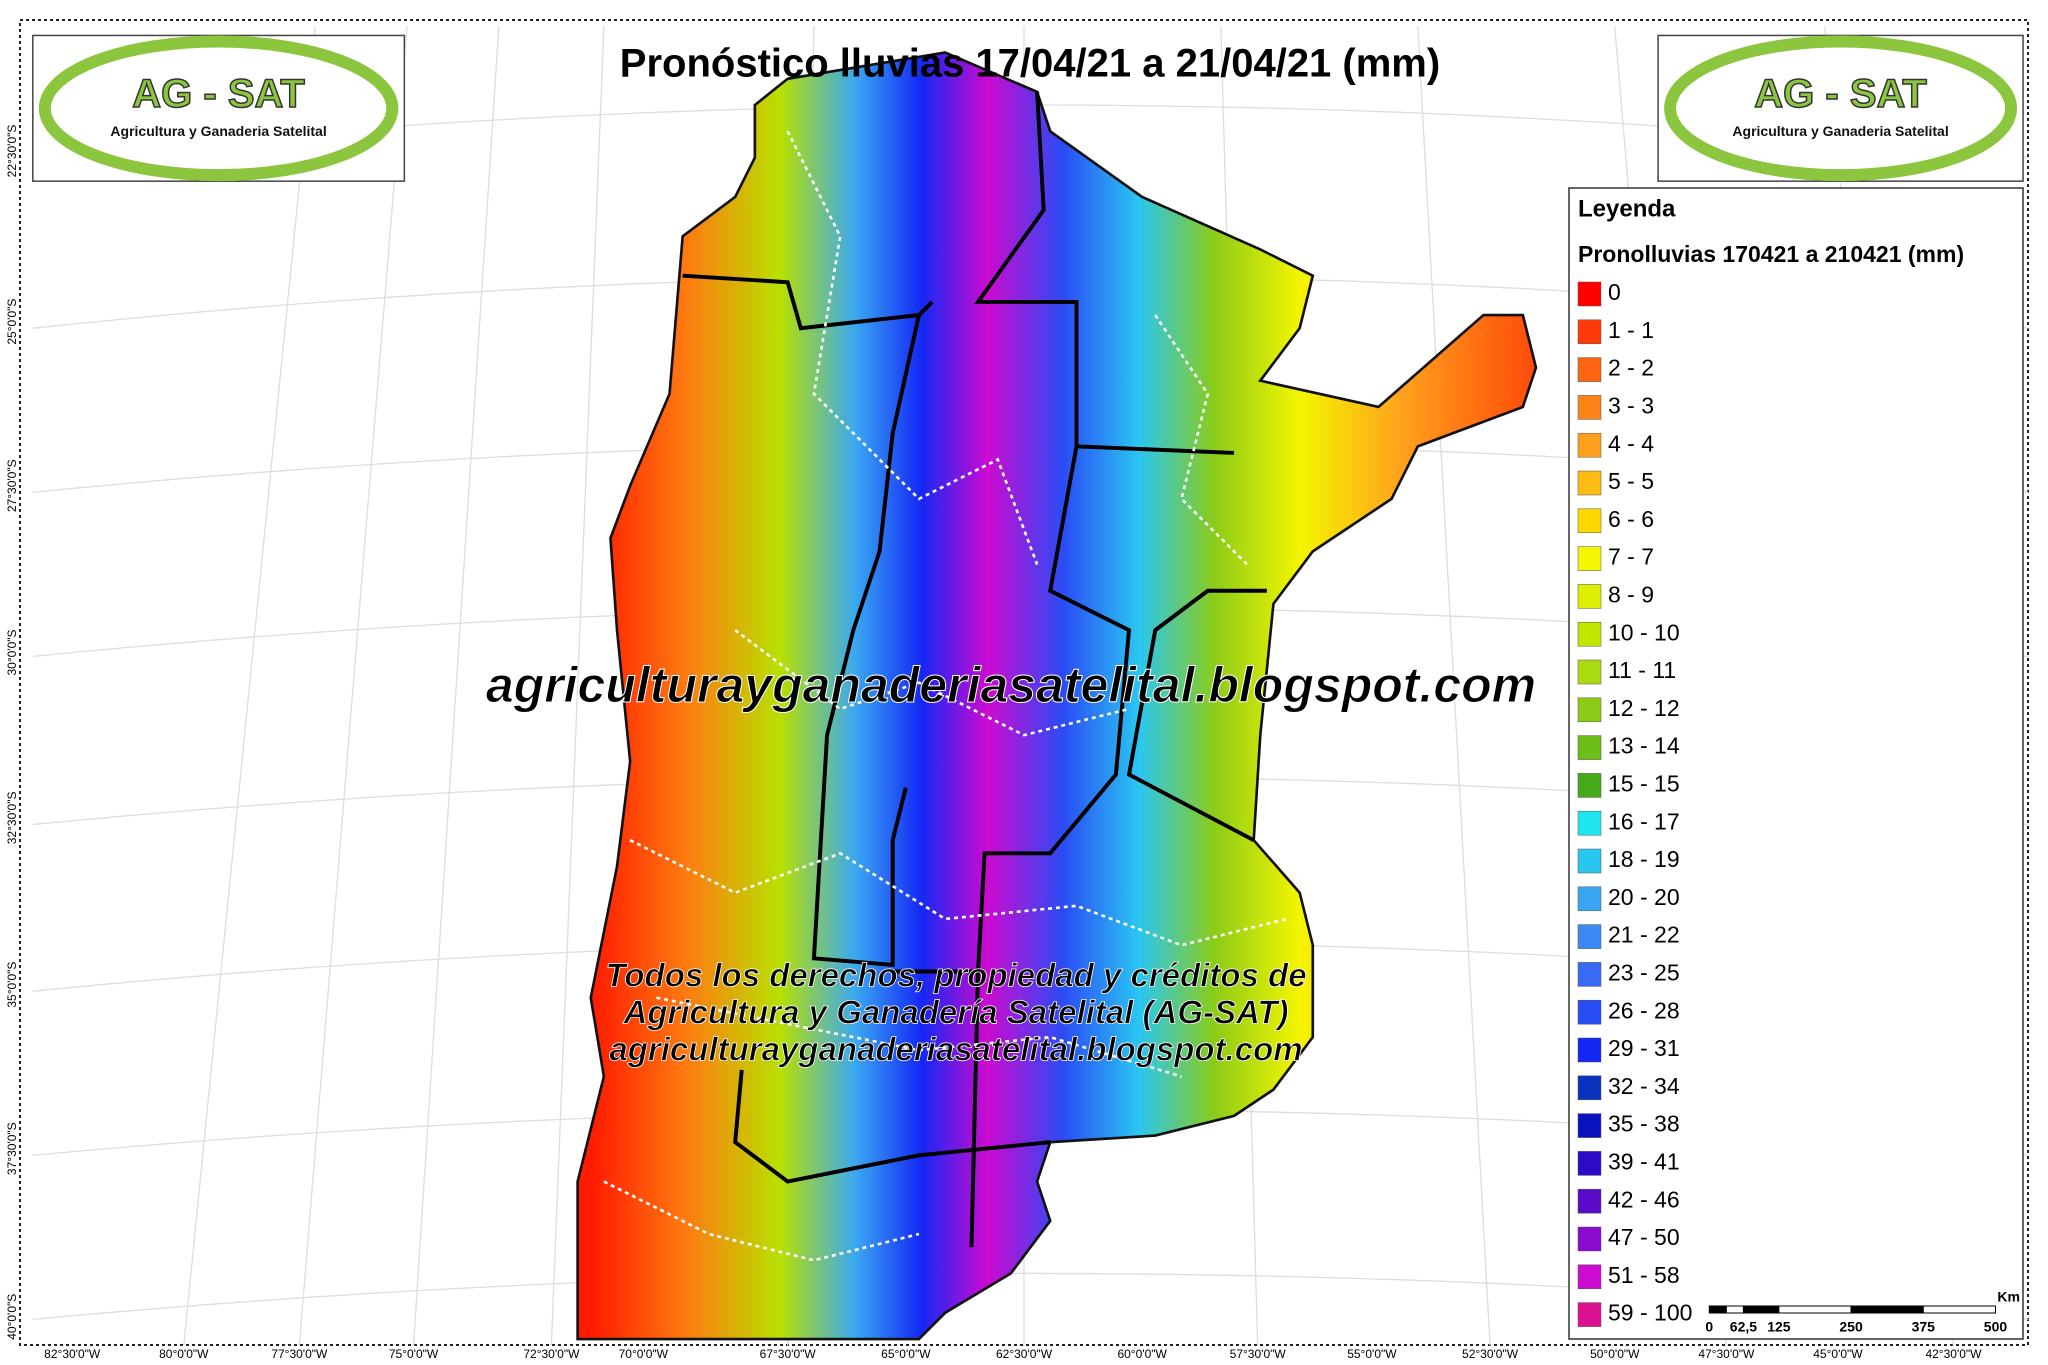 The image size is (2048, 1365). What do you see at coordinates (72, 1354) in the screenshot?
I see `longitude-label: 82°30'0"W` at bounding box center [72, 1354].